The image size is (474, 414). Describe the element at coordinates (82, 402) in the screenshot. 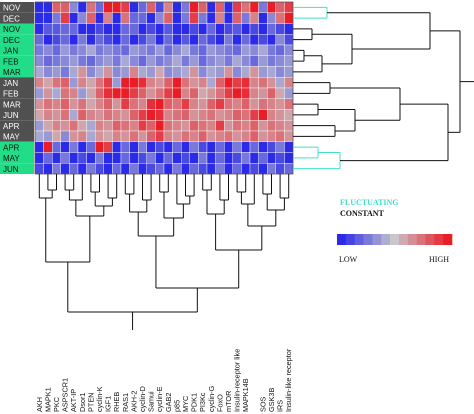

I see `column-label: Dsor1` at that location.